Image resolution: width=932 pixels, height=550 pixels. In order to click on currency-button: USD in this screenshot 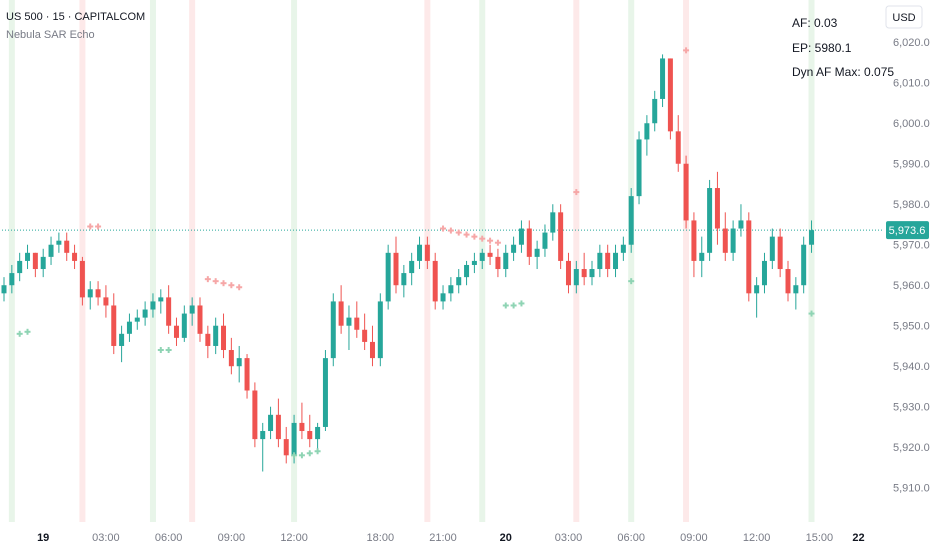, I will do `click(904, 17)`.